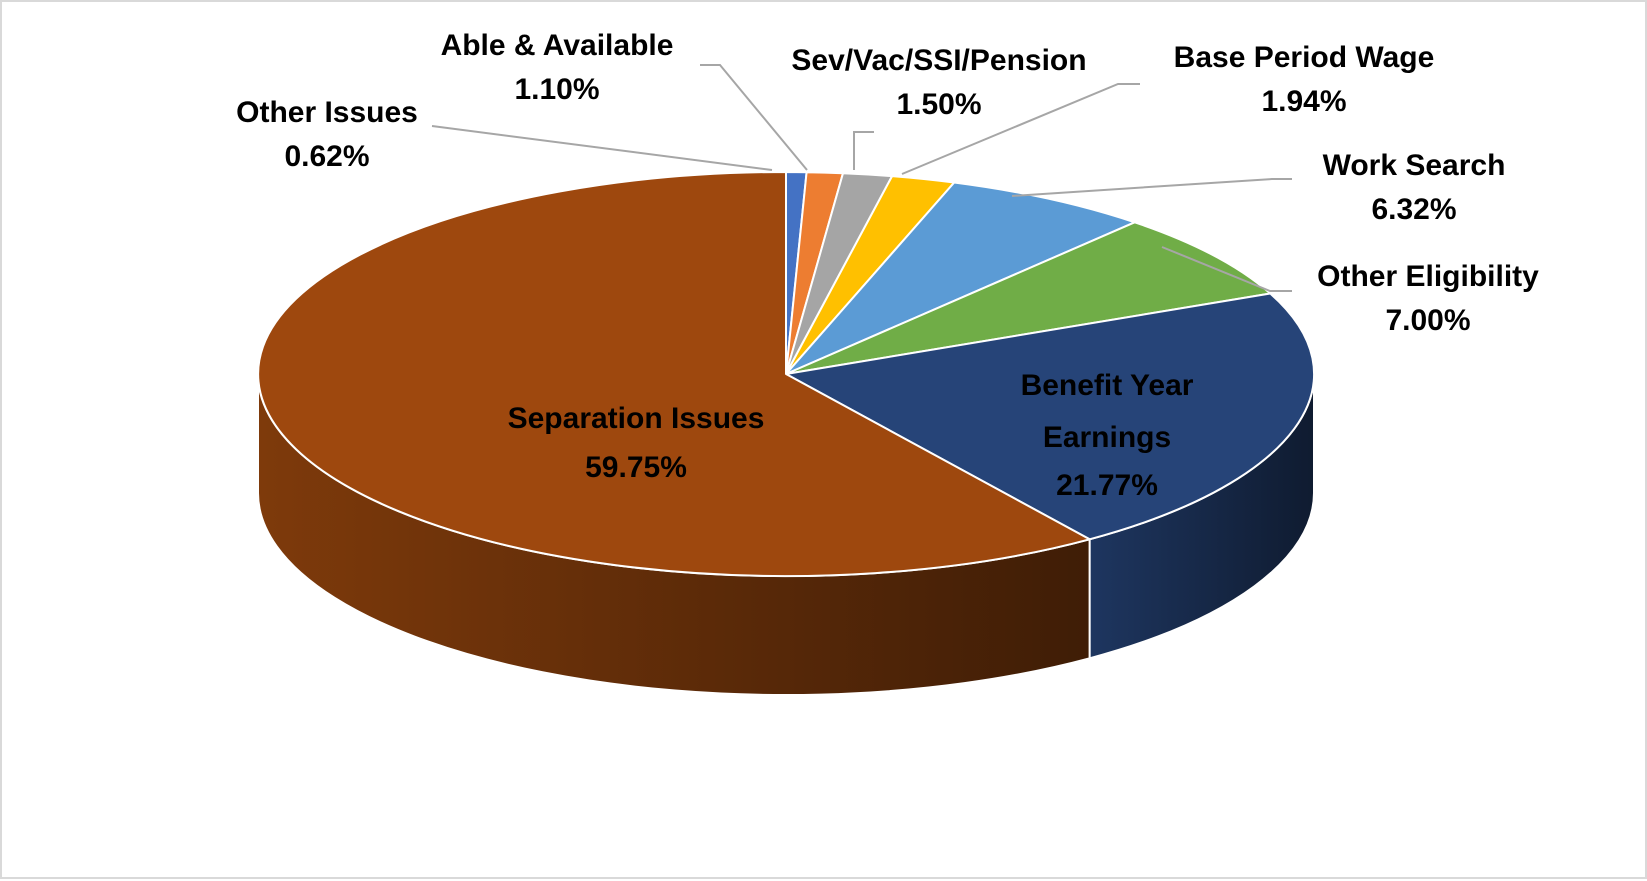 The height and width of the screenshot is (881, 1647). I want to click on label-benefit-year-earnings-line-1: Benefit Year, so click(1107, 385).